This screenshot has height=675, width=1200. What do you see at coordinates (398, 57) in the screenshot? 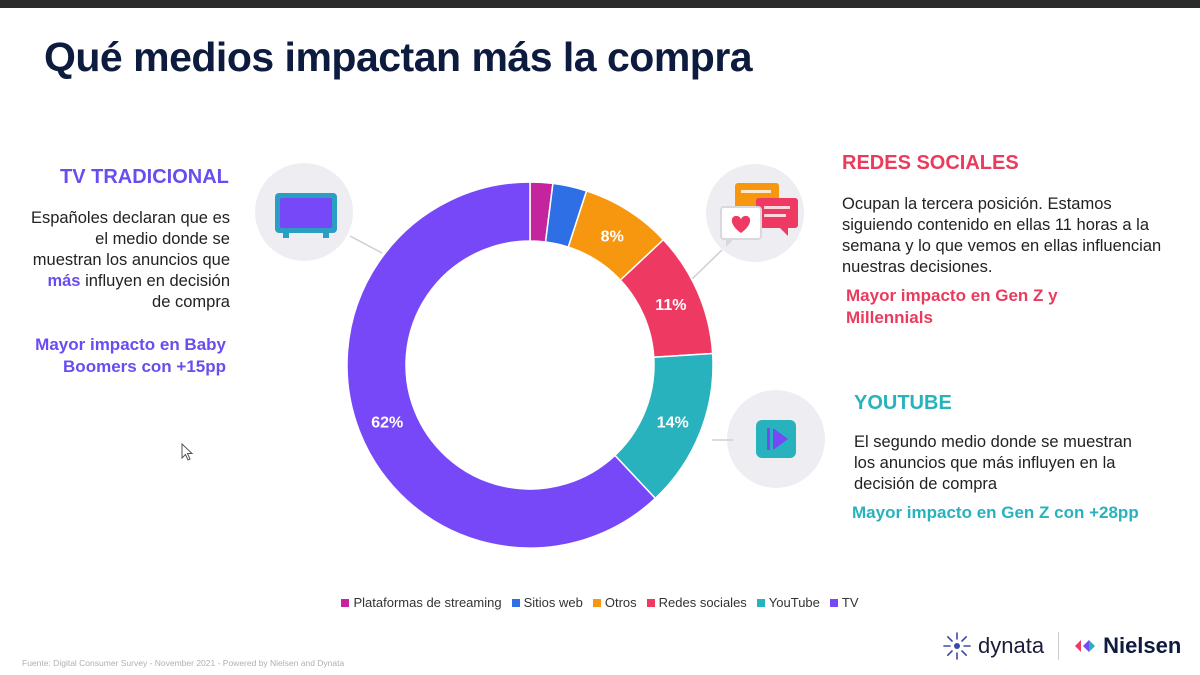
I see `page-title: Qué medios impactan más la compra` at bounding box center [398, 57].